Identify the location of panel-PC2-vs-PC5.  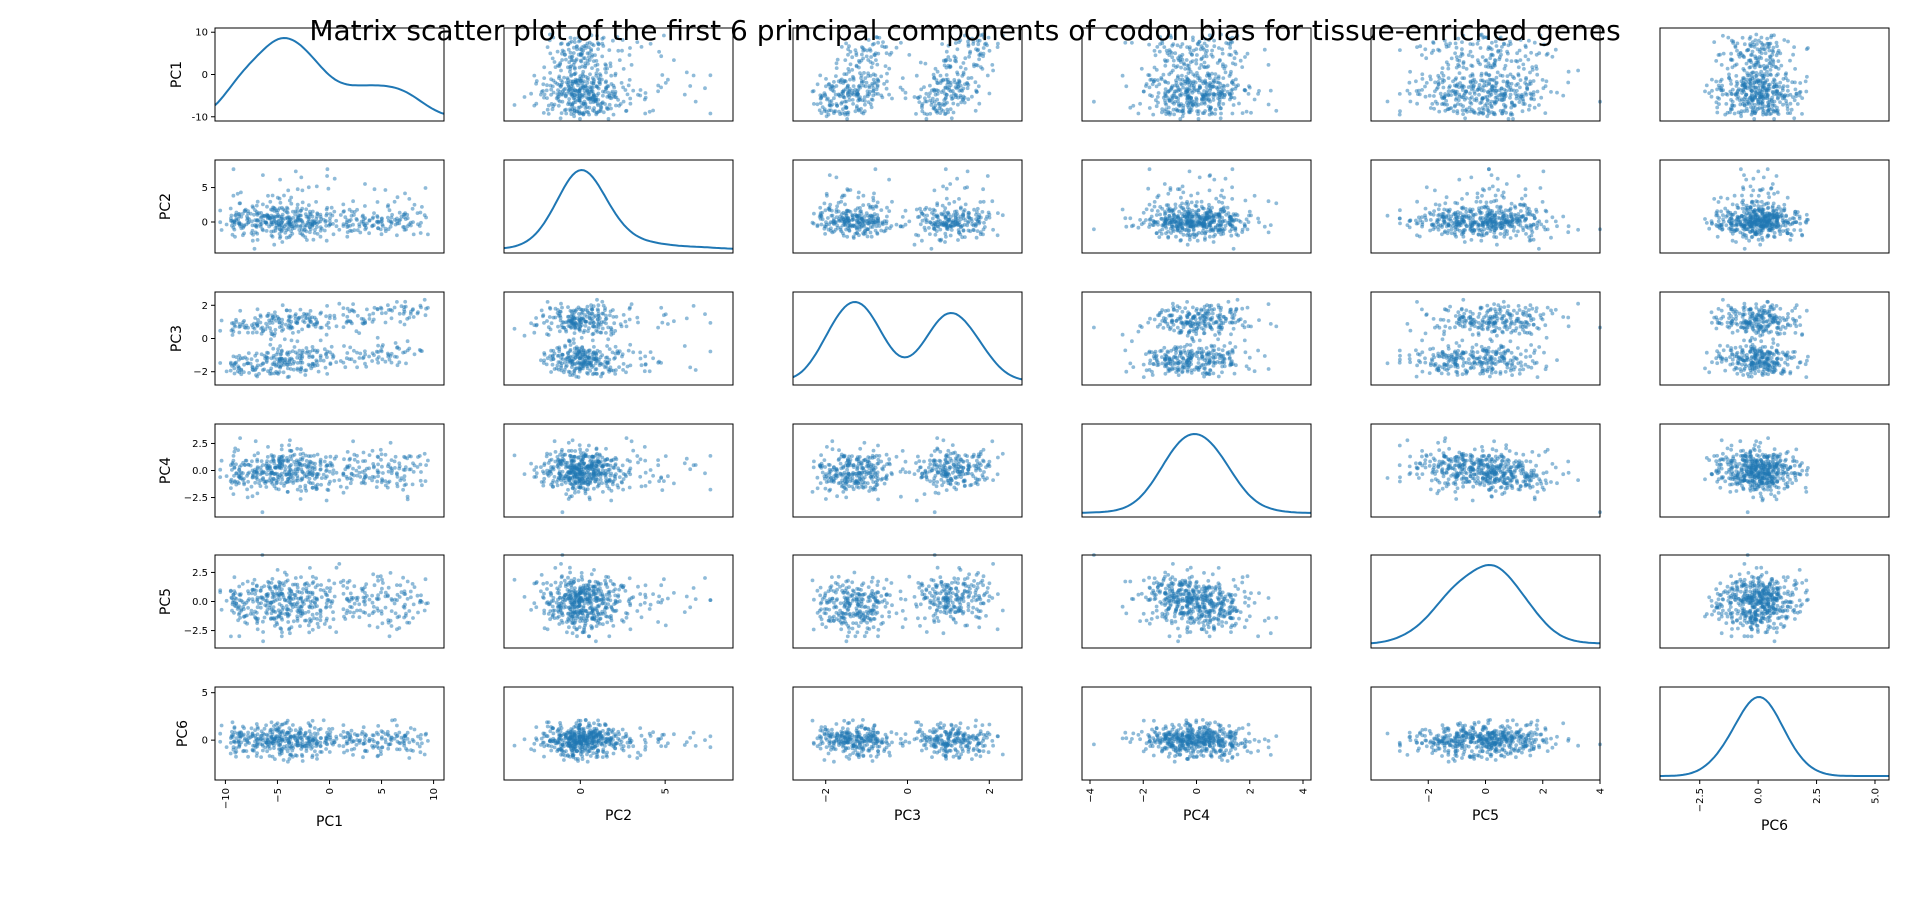
(1486, 206).